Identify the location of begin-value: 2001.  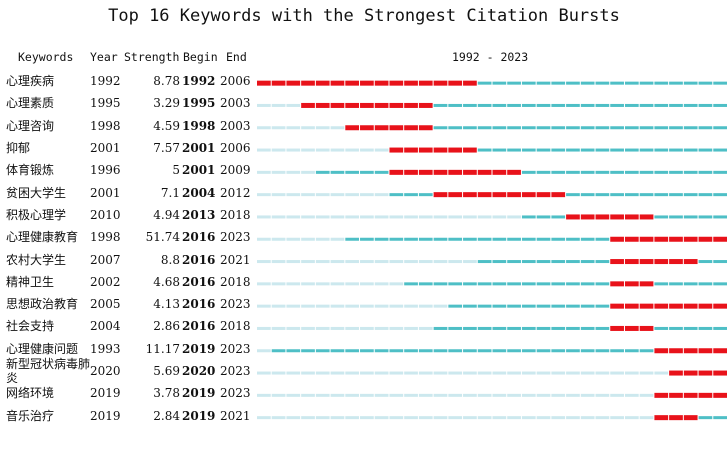
(199, 148).